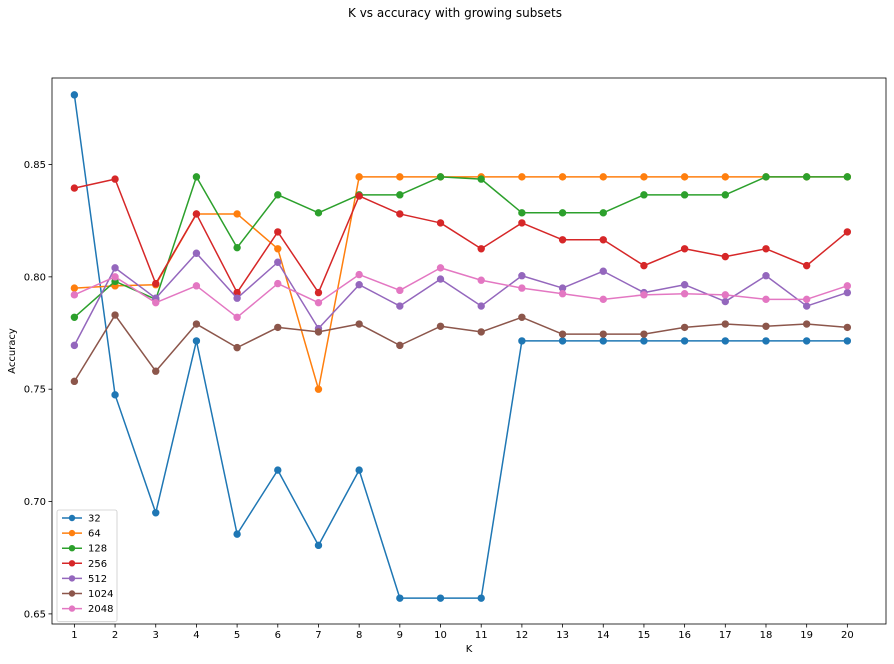 The width and height of the screenshot is (894, 664). I want to click on legend-item-32: 32, so click(81, 519).